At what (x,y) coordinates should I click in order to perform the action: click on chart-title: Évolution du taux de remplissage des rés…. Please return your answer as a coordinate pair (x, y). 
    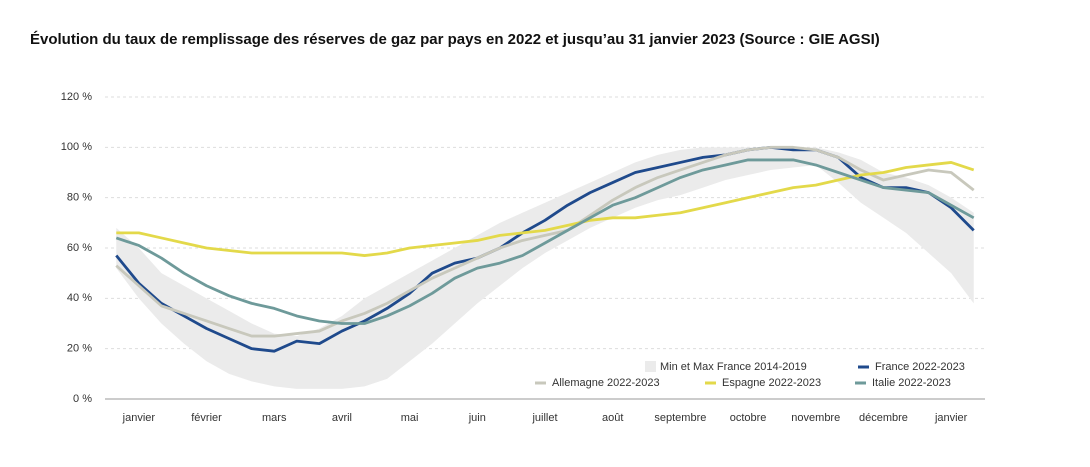
    Looking at the image, I should click on (455, 39).